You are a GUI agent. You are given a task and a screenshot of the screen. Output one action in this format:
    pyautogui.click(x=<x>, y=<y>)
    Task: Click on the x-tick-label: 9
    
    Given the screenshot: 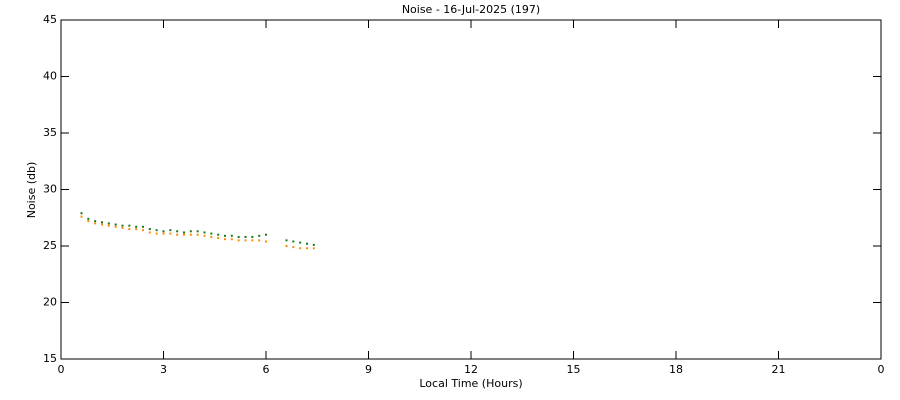 What is the action you would take?
    pyautogui.click(x=368, y=369)
    